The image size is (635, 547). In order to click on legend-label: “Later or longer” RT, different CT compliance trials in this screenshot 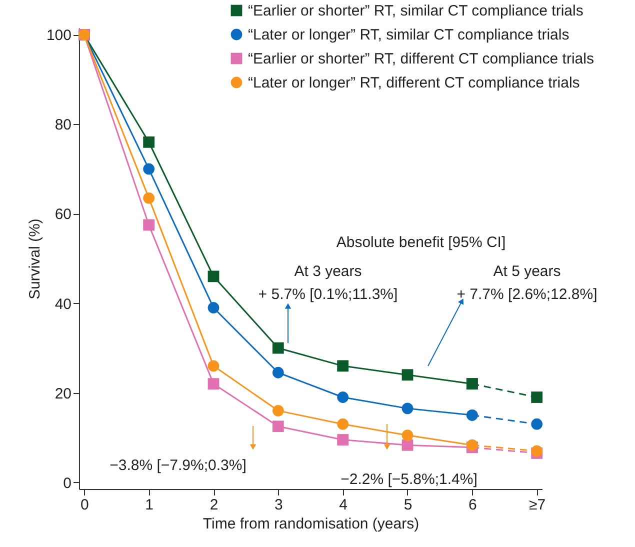, I will do `click(414, 83)`.